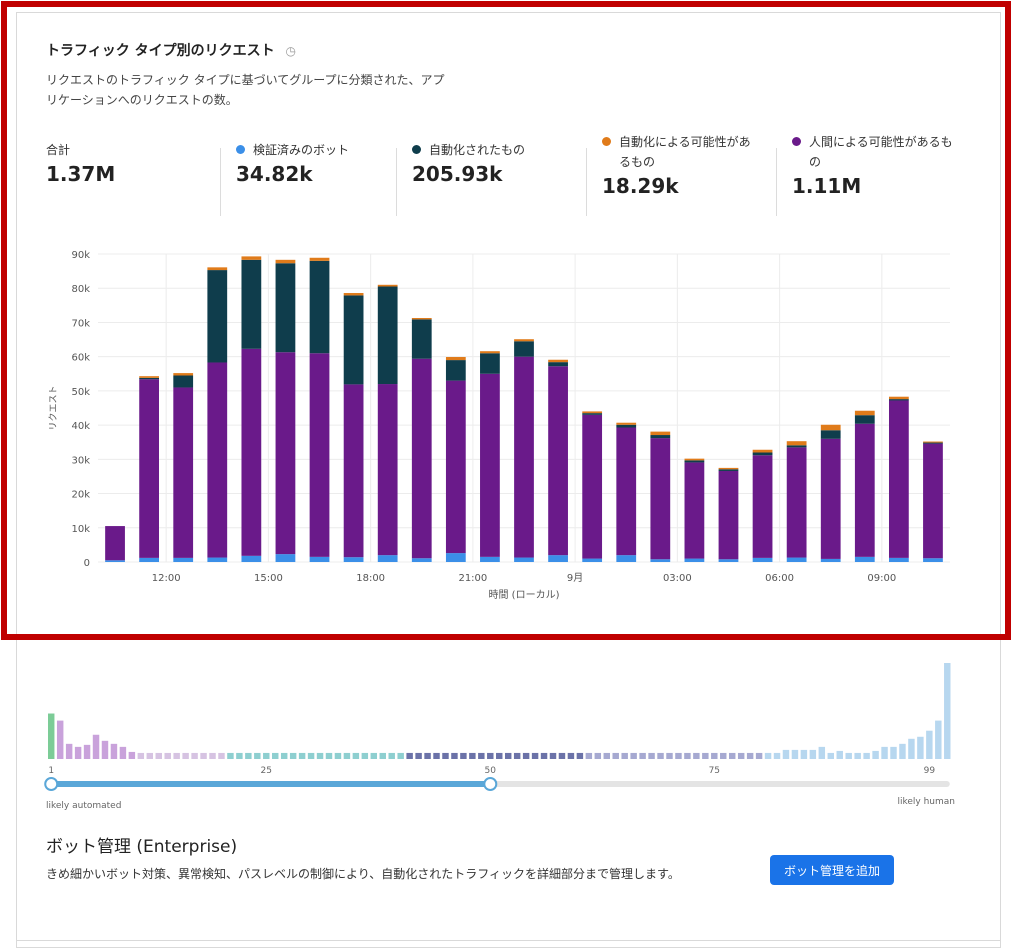 This screenshot has width=1024, height=948. What do you see at coordinates (51, 784) in the screenshot?
I see `slider-handle-min` at bounding box center [51, 784].